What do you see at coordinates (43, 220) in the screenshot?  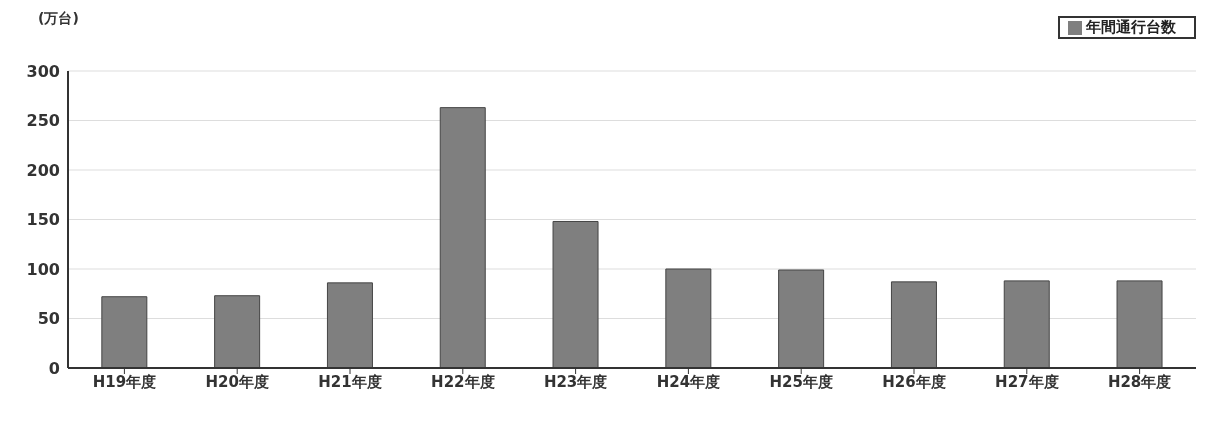 I see `y-tick-label: 150` at bounding box center [43, 220].